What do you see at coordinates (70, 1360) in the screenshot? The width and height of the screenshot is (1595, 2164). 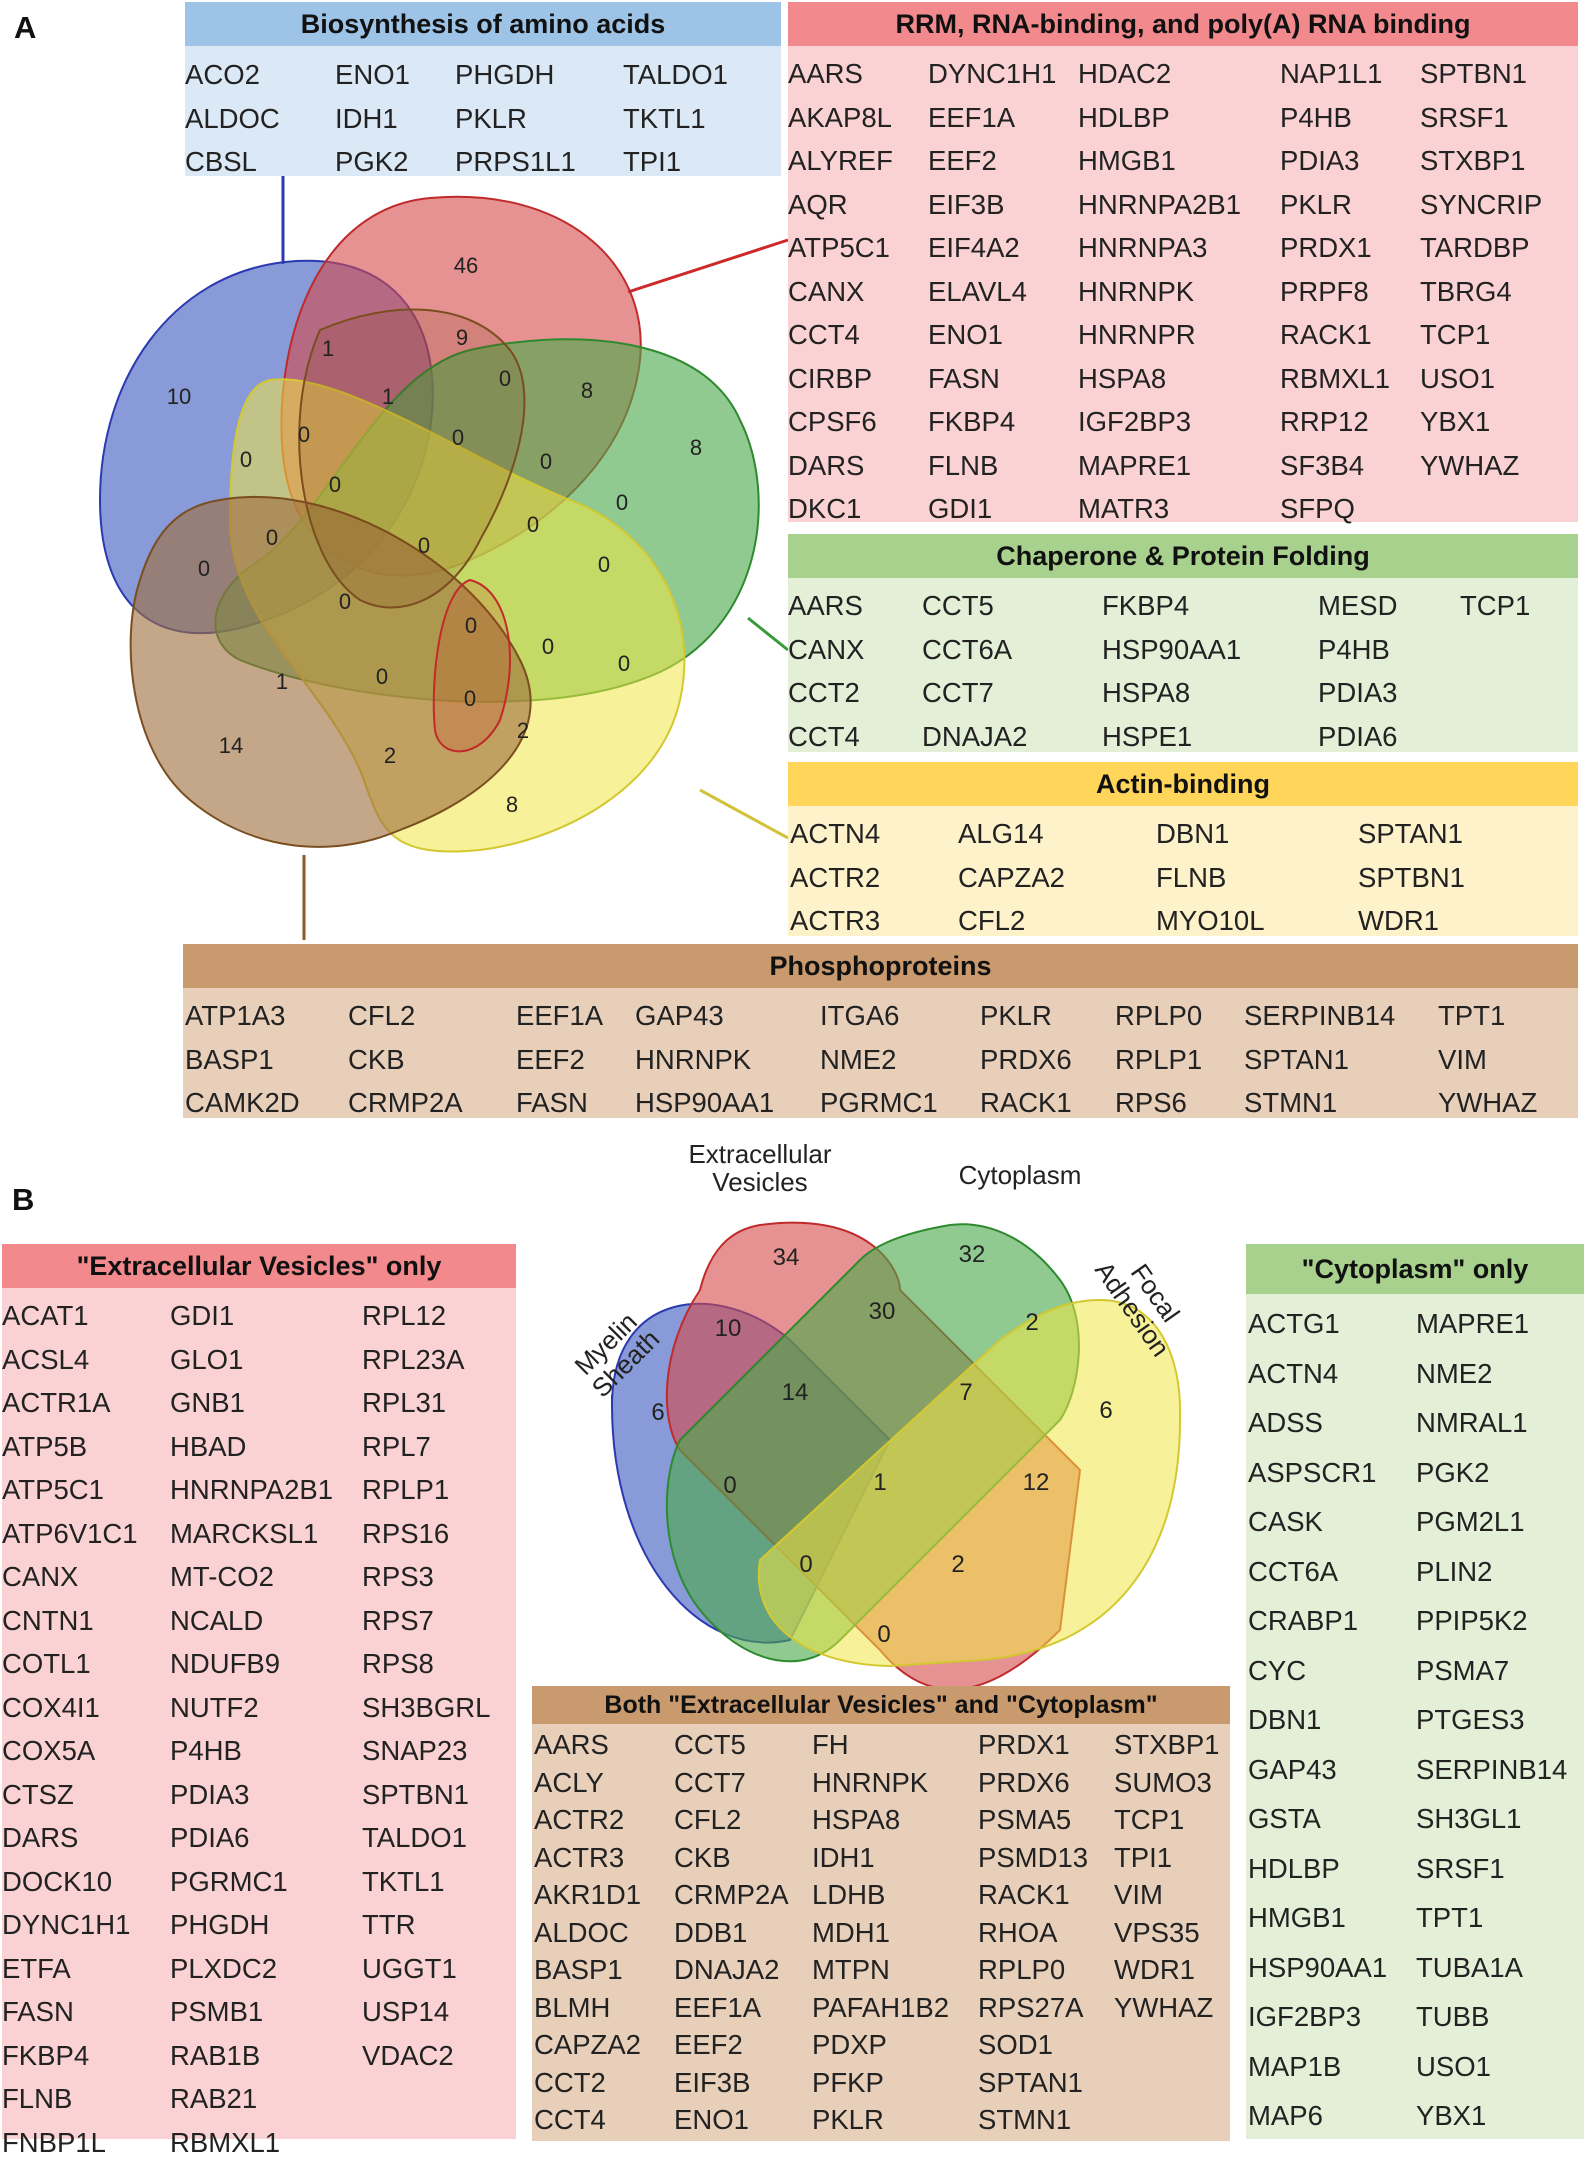 I see `gene-item: ACSL4` at bounding box center [70, 1360].